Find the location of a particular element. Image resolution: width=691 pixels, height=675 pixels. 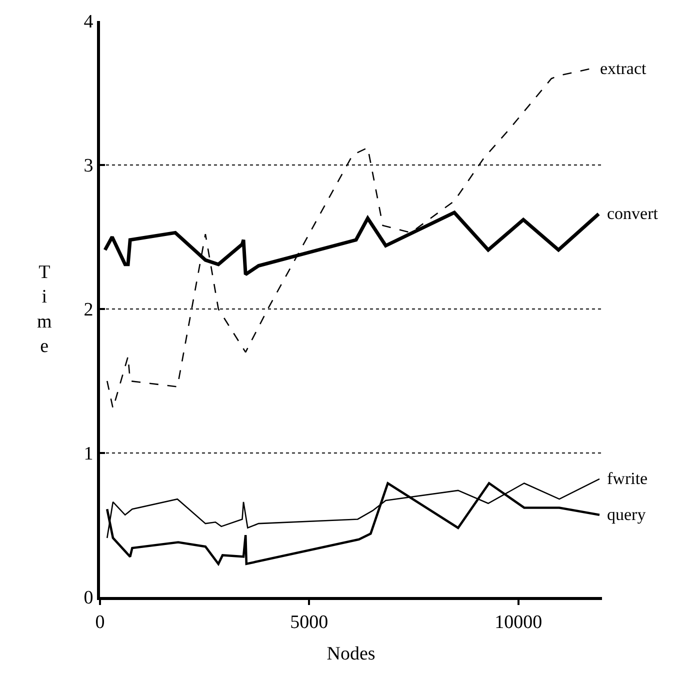

y-tick-label: 0 is located at coordinates (89, 598).